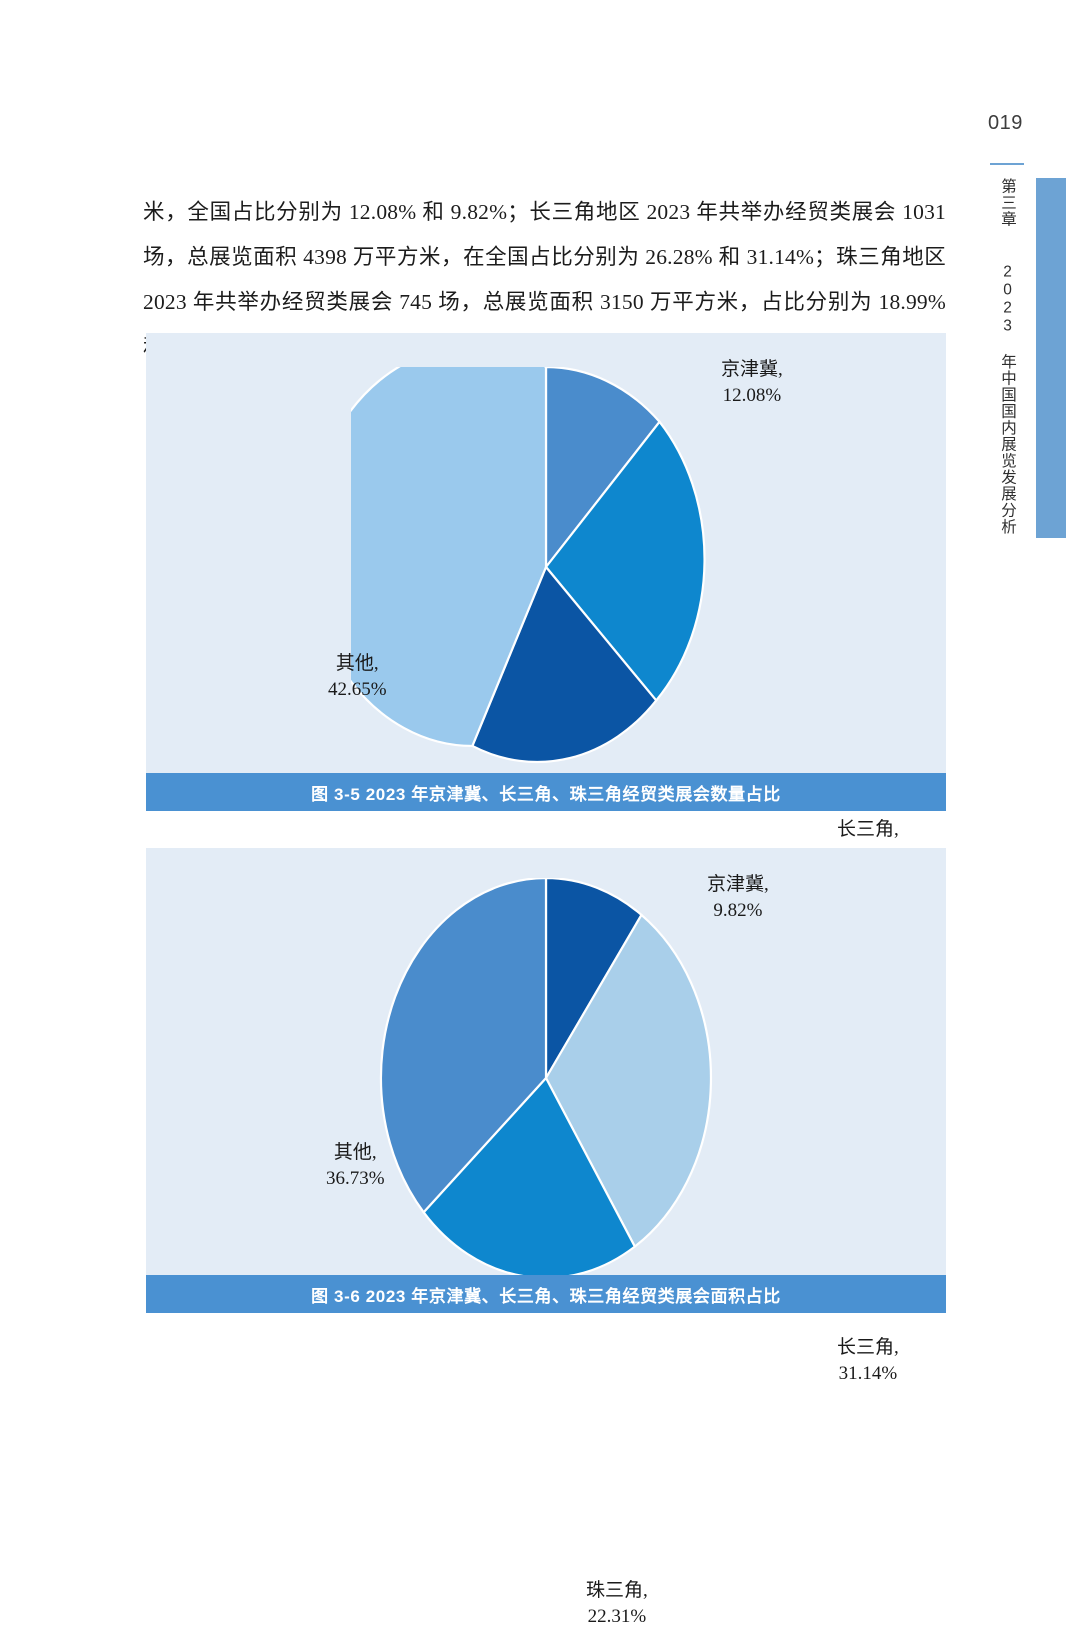 The width and height of the screenshot is (1080, 1630). I want to click on side-chapter-title: 2023 年中国国内展览发展分析, so click(1007, 399).